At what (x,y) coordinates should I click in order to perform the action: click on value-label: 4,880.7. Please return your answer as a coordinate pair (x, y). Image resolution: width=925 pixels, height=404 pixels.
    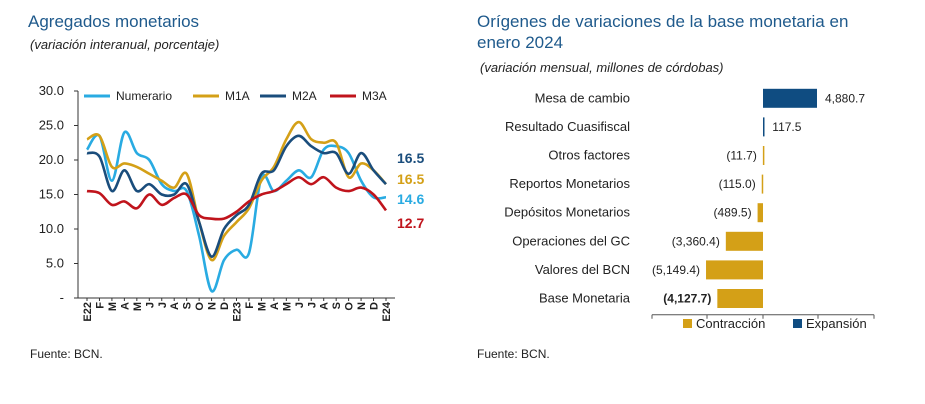
    Looking at the image, I should click on (845, 98).